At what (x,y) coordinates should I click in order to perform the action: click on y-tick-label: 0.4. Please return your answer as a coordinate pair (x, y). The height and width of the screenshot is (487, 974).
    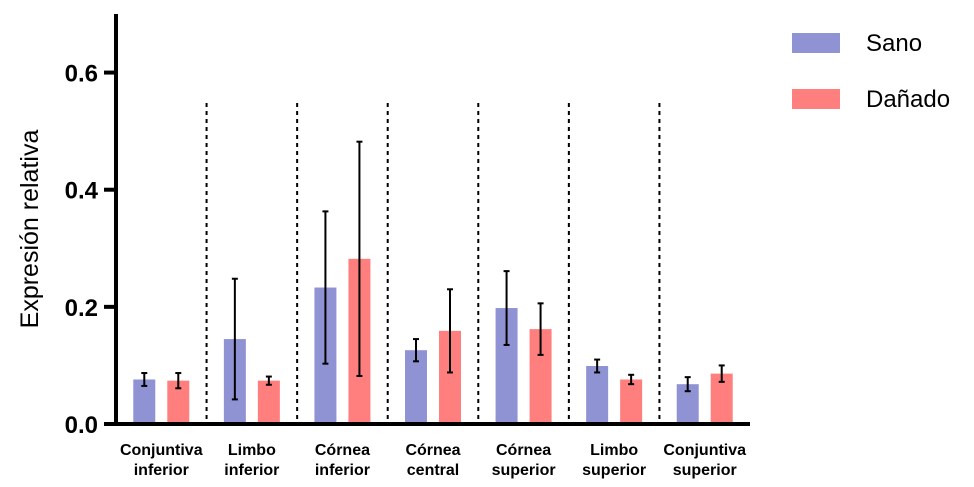
    Looking at the image, I should click on (82, 191).